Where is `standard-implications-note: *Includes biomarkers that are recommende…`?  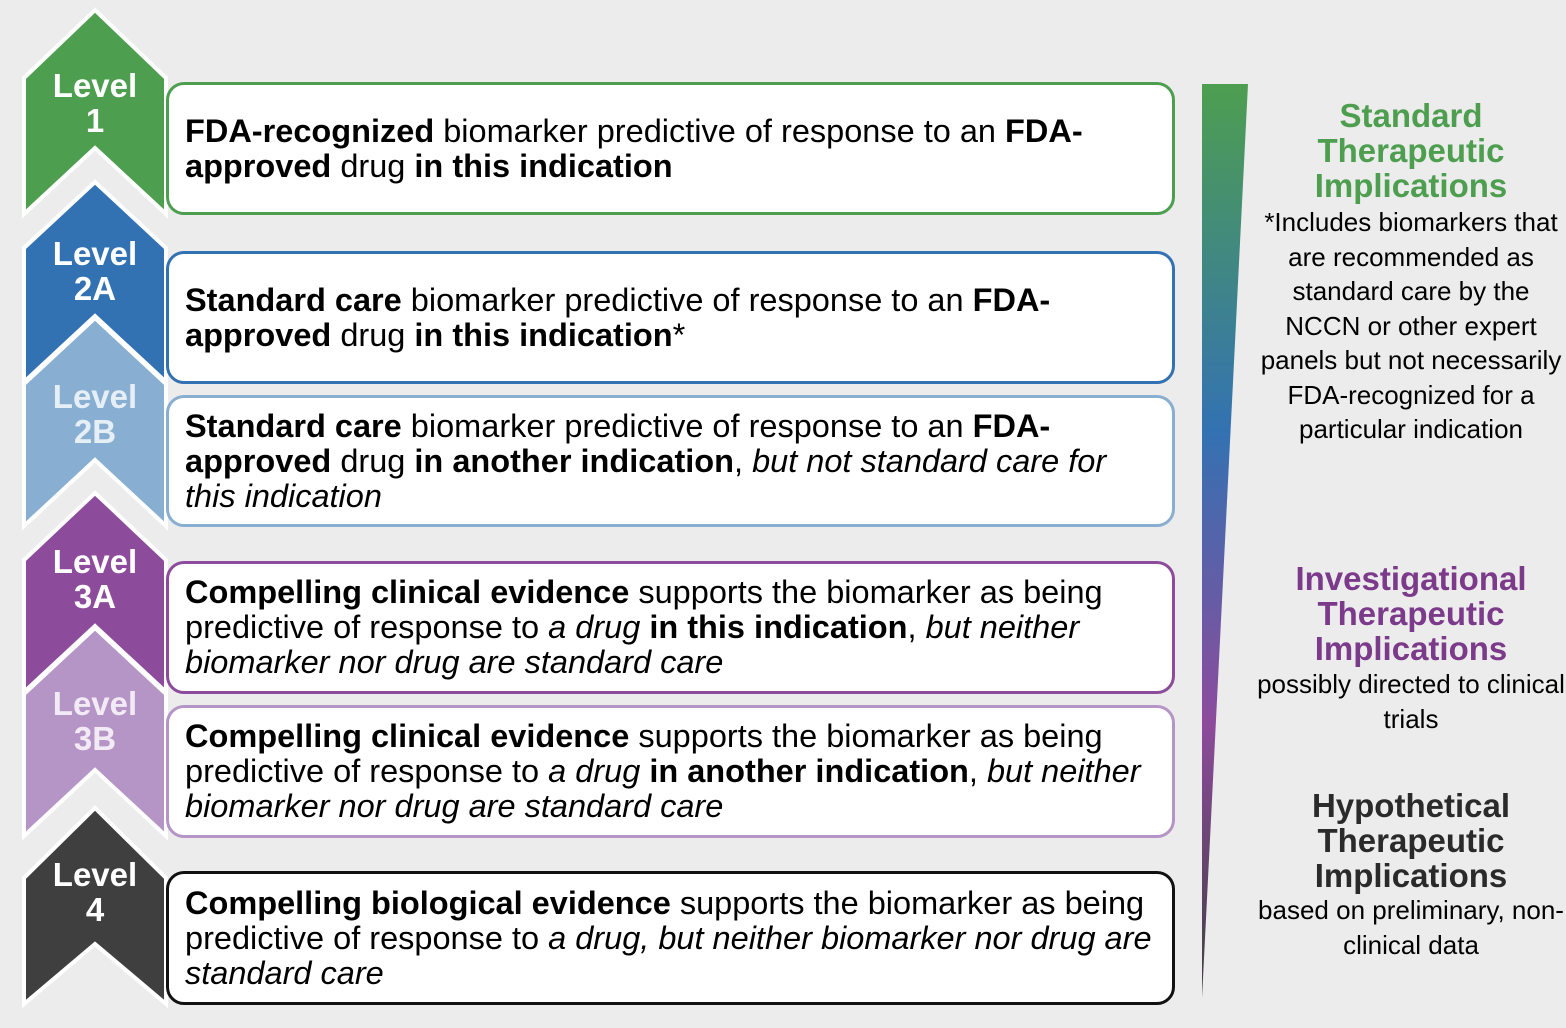 standard-implications-note: *Includes biomarkers that are recommende… is located at coordinates (1411, 325).